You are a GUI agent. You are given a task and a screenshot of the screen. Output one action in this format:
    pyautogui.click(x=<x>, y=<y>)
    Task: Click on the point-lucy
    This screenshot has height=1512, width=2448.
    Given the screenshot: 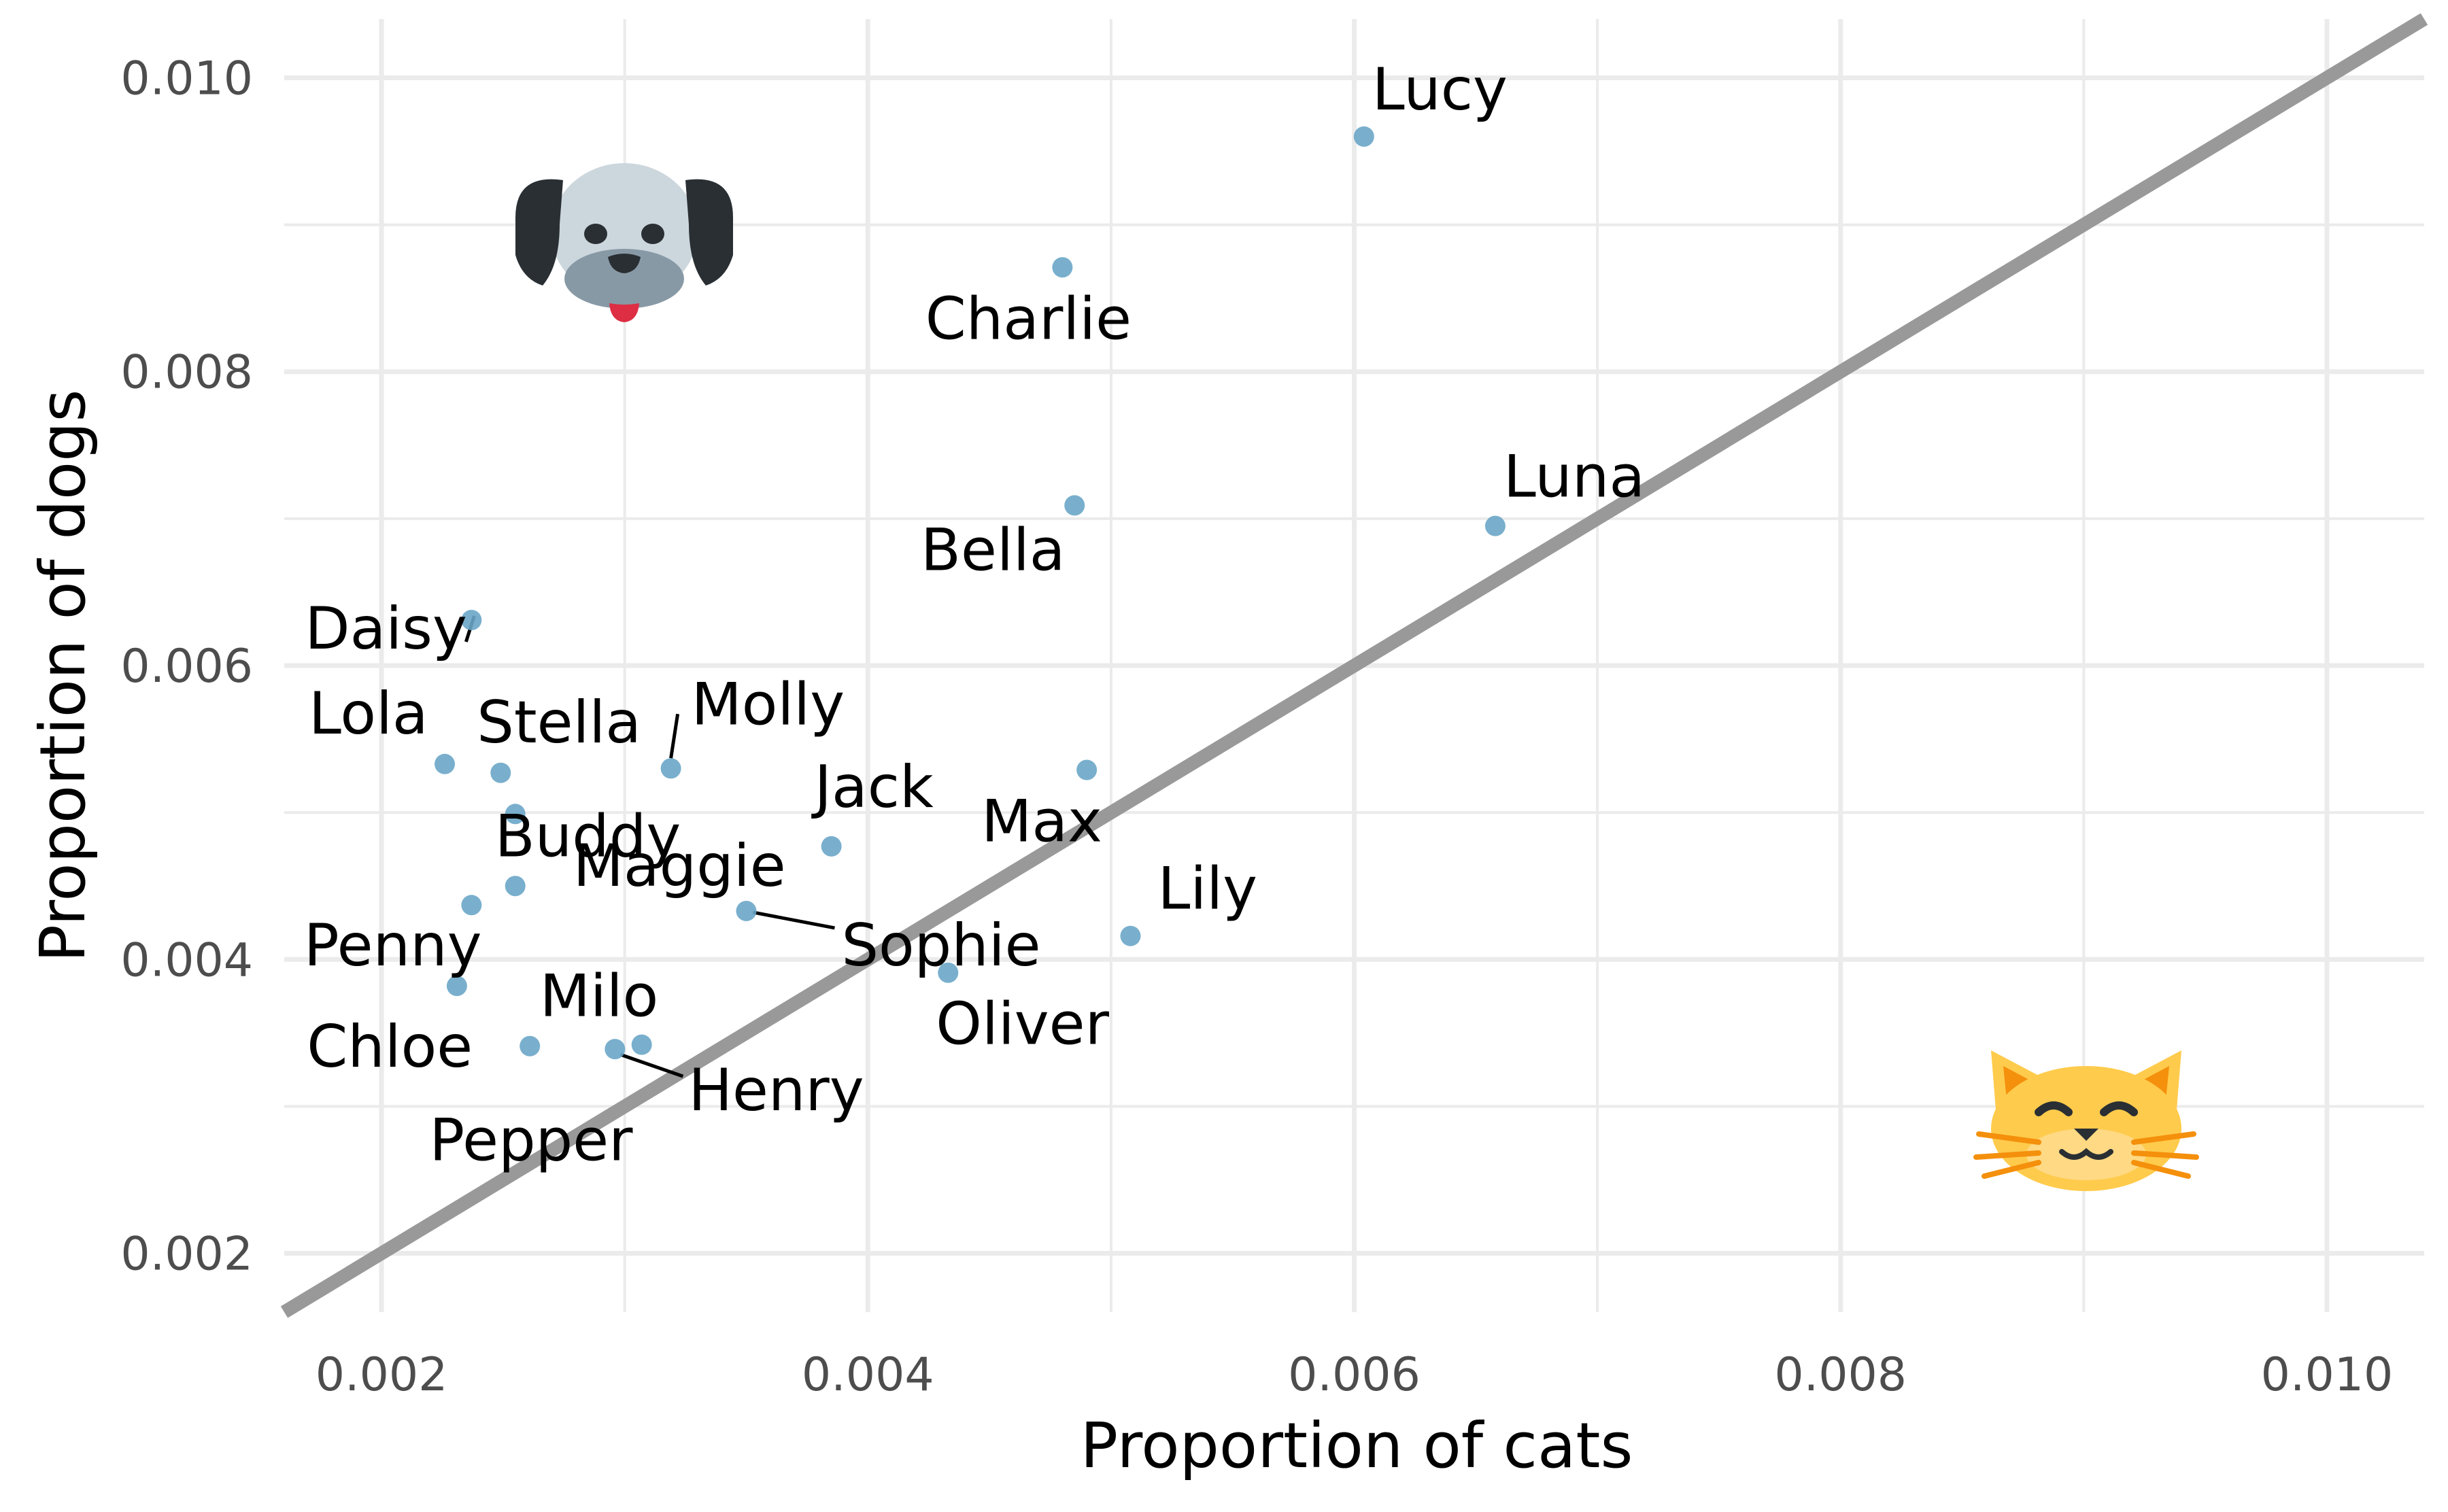 What is the action you would take?
    pyautogui.click(x=1364, y=136)
    